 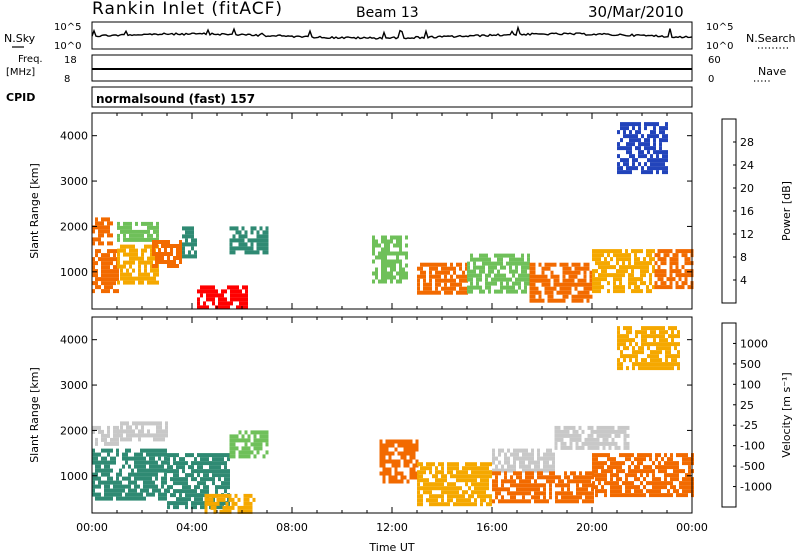 I want to click on cpid-label: CPID, so click(x=20, y=97).